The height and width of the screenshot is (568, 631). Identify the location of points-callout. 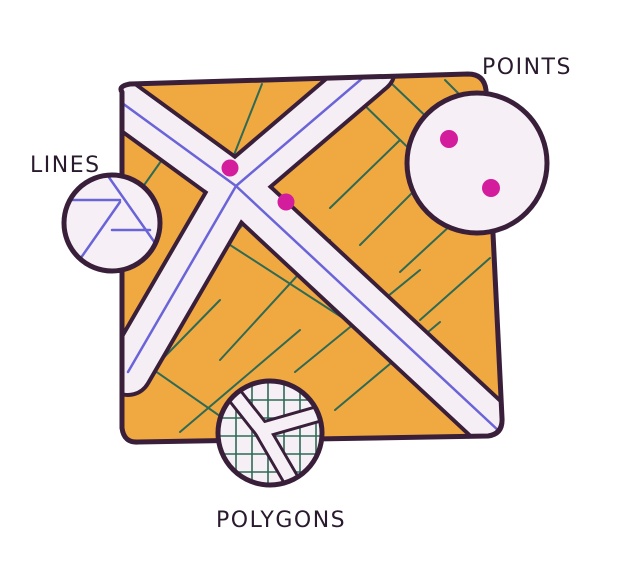
(477, 163).